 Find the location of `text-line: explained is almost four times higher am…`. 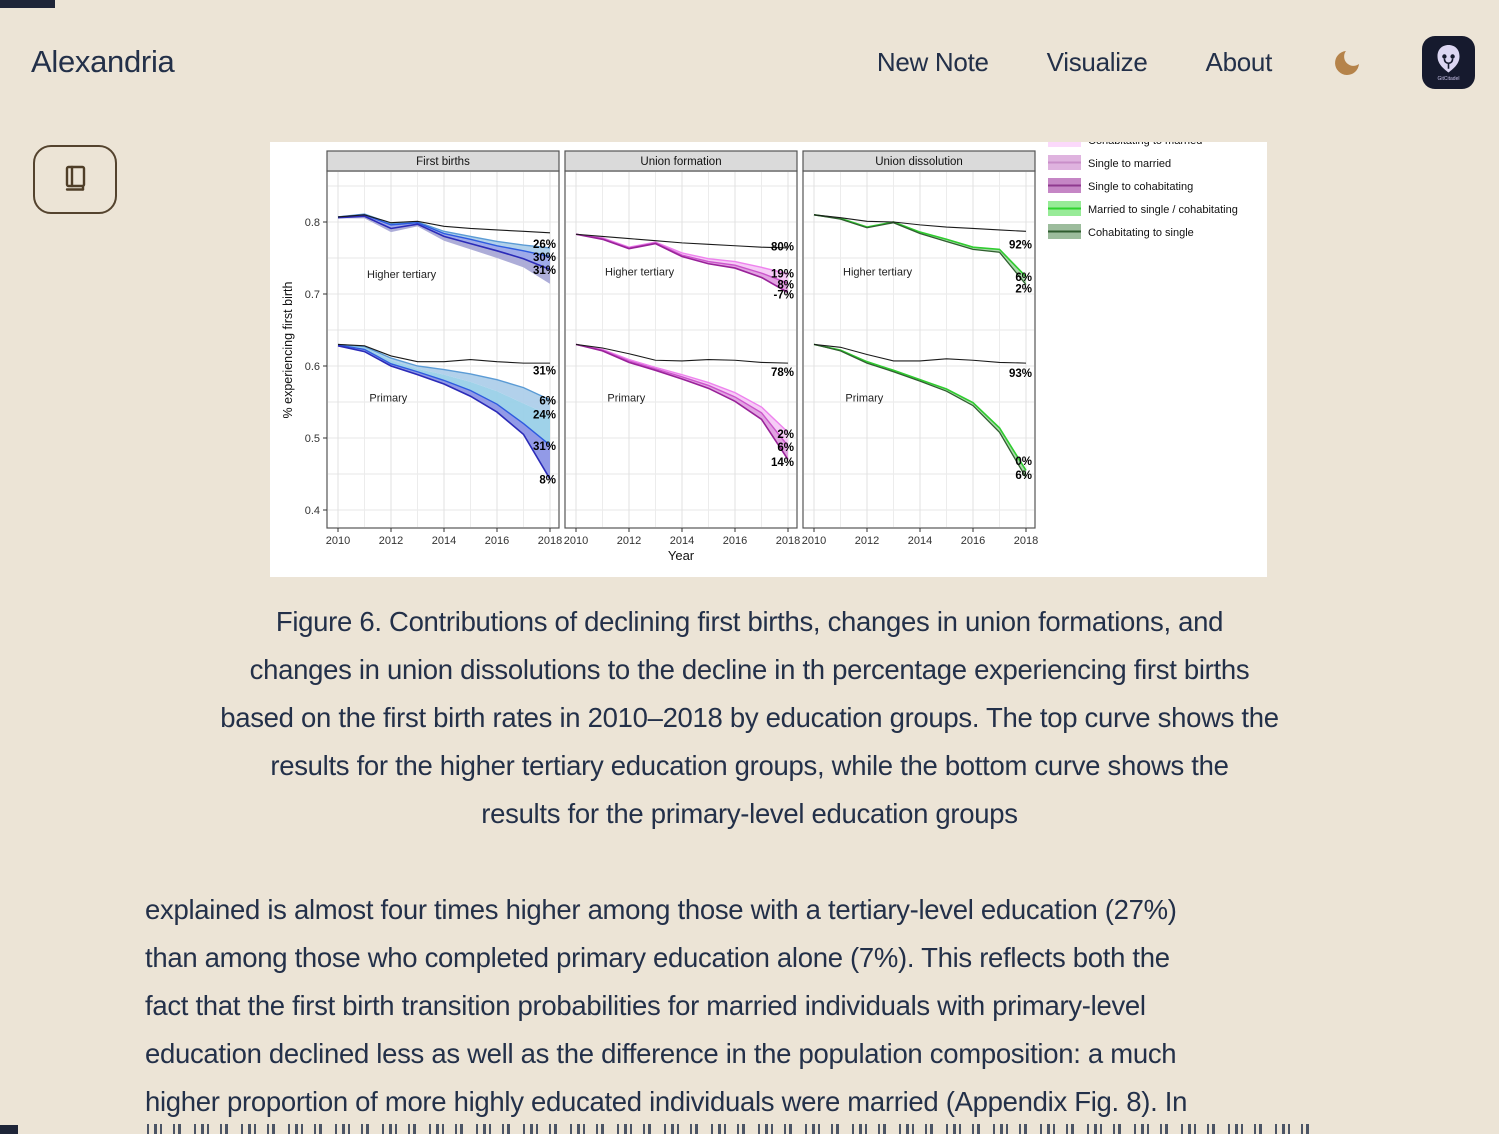

text-line: explained is almost four times higher am… is located at coordinates (661, 909).